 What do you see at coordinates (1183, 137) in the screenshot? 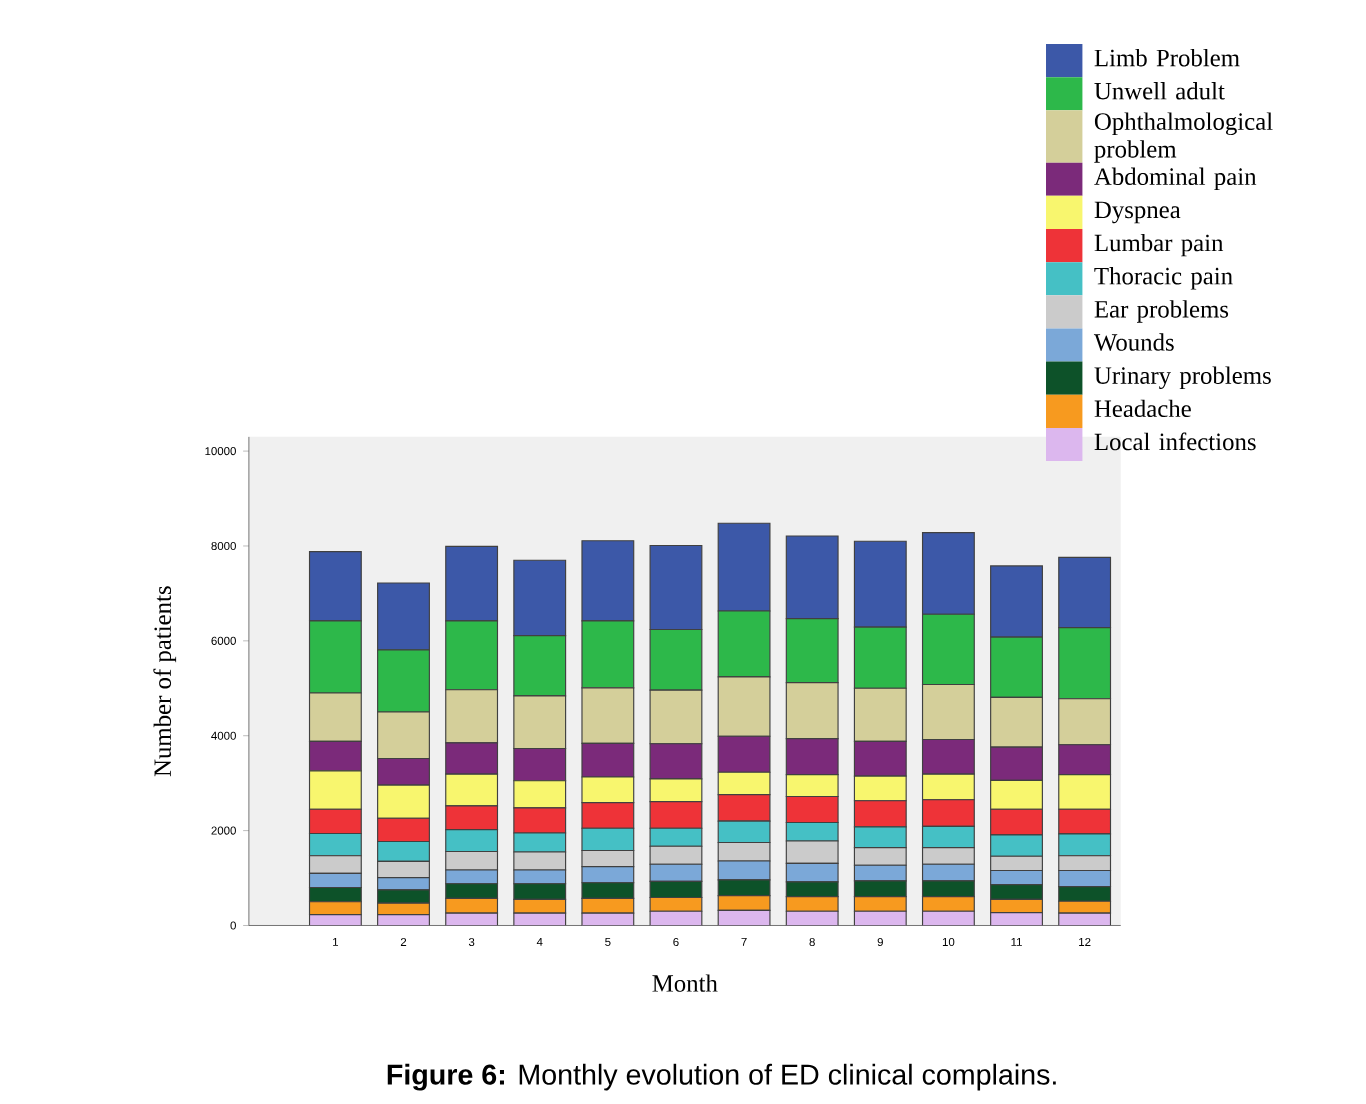
I see `legend-label: Ophthalmological problem` at bounding box center [1183, 137].